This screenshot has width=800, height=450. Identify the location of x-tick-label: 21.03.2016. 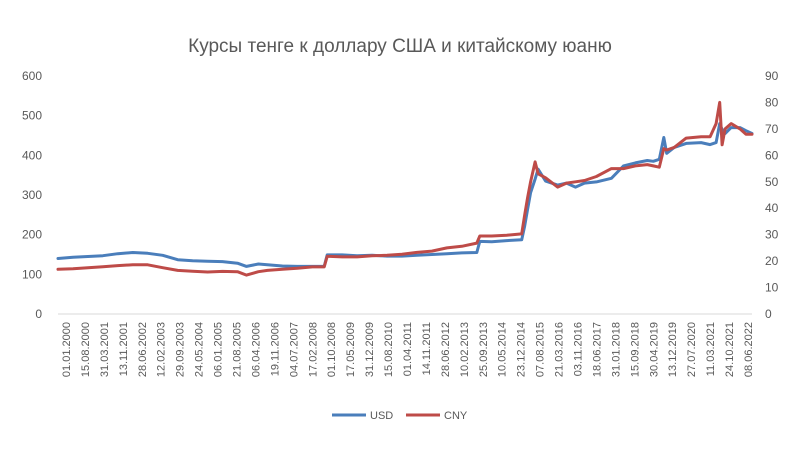
(560, 349).